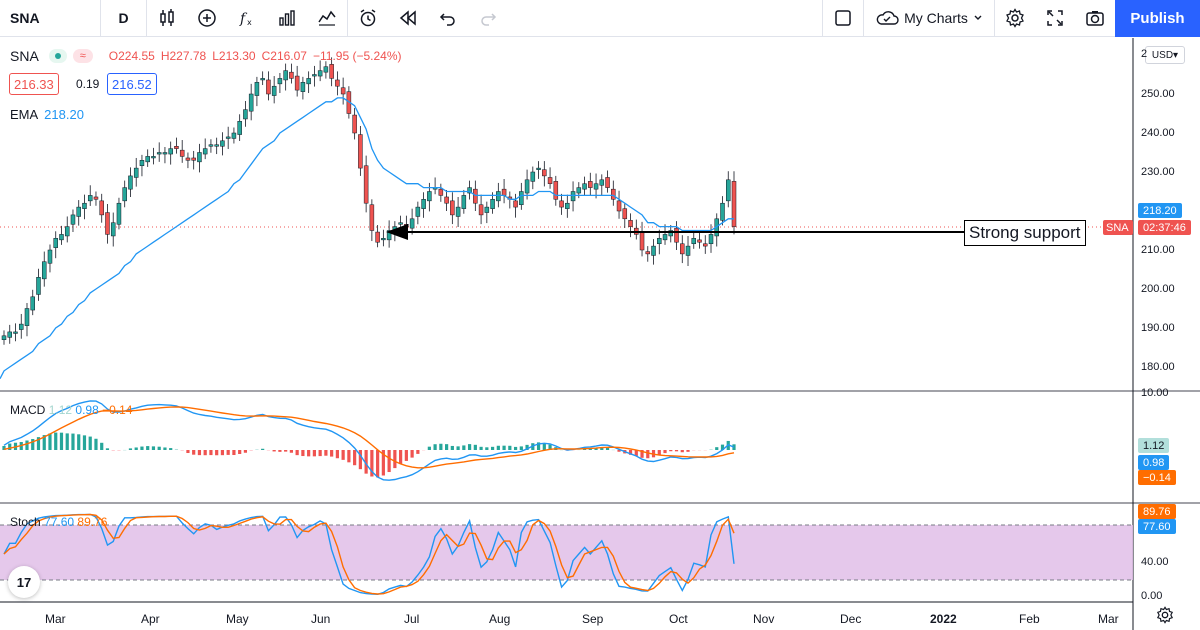  What do you see at coordinates (357, 56) in the screenshot?
I see `legend-change: −11.95 (−5.24%)` at bounding box center [357, 56].